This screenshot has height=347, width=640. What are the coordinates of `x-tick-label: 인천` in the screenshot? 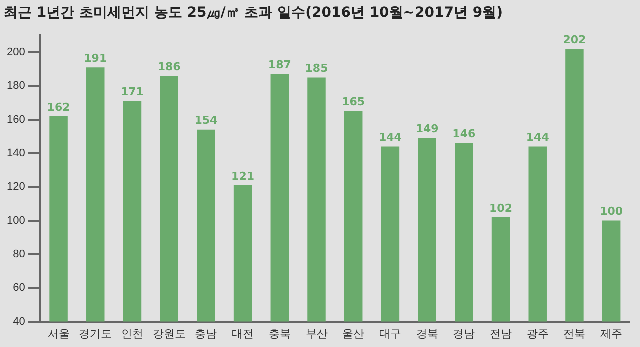 It's located at (132, 334).